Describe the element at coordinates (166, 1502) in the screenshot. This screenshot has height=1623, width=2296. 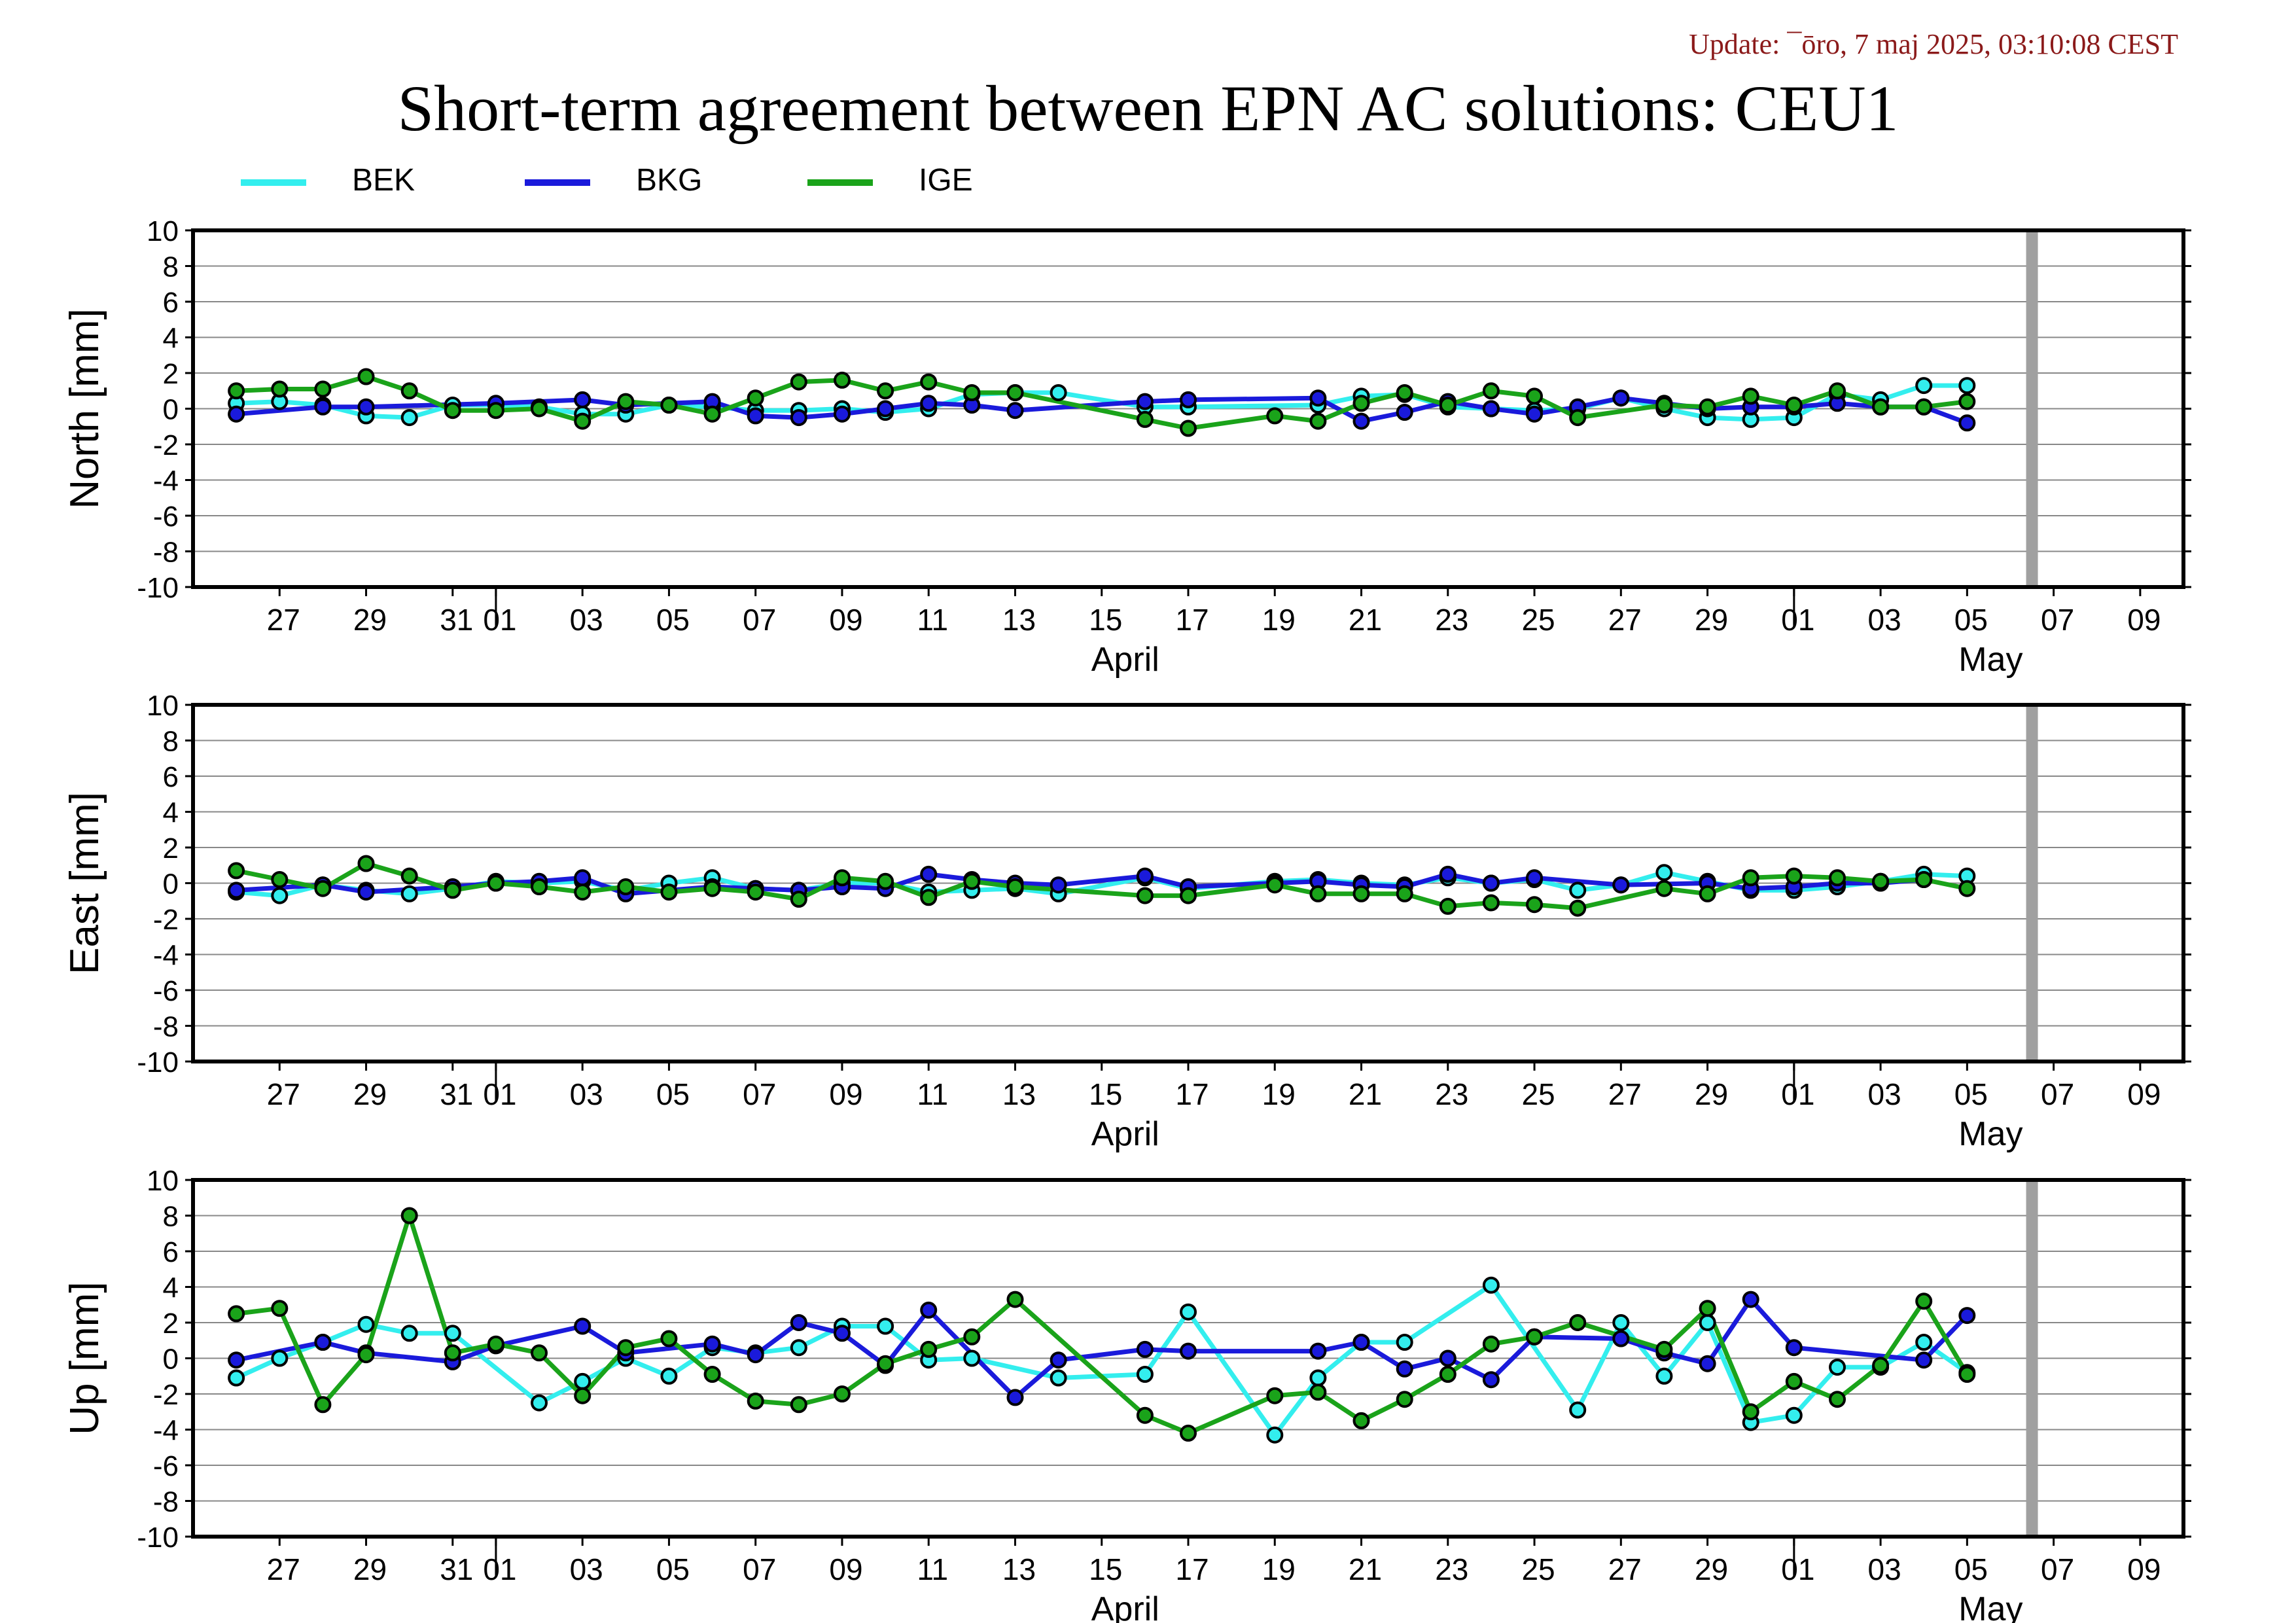
I see `y-tick-label: -8` at that location.